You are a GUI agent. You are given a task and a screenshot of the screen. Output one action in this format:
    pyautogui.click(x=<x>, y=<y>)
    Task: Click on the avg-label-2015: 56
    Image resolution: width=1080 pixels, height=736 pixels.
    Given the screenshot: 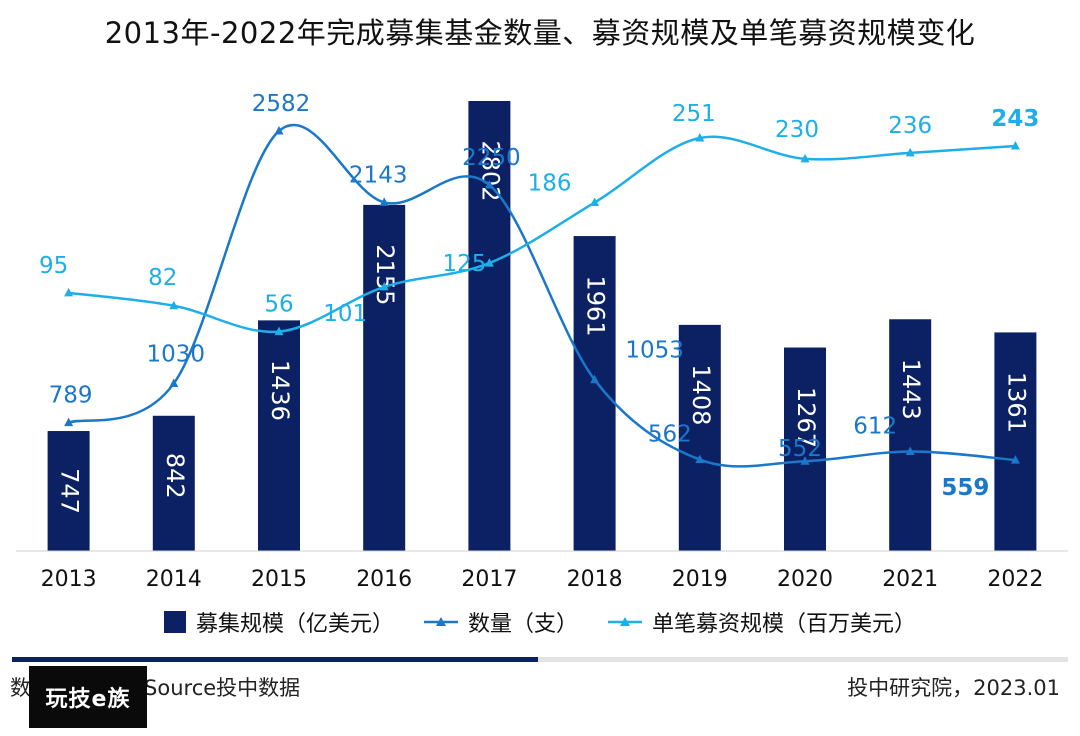 What is the action you would take?
    pyautogui.click(x=278, y=305)
    